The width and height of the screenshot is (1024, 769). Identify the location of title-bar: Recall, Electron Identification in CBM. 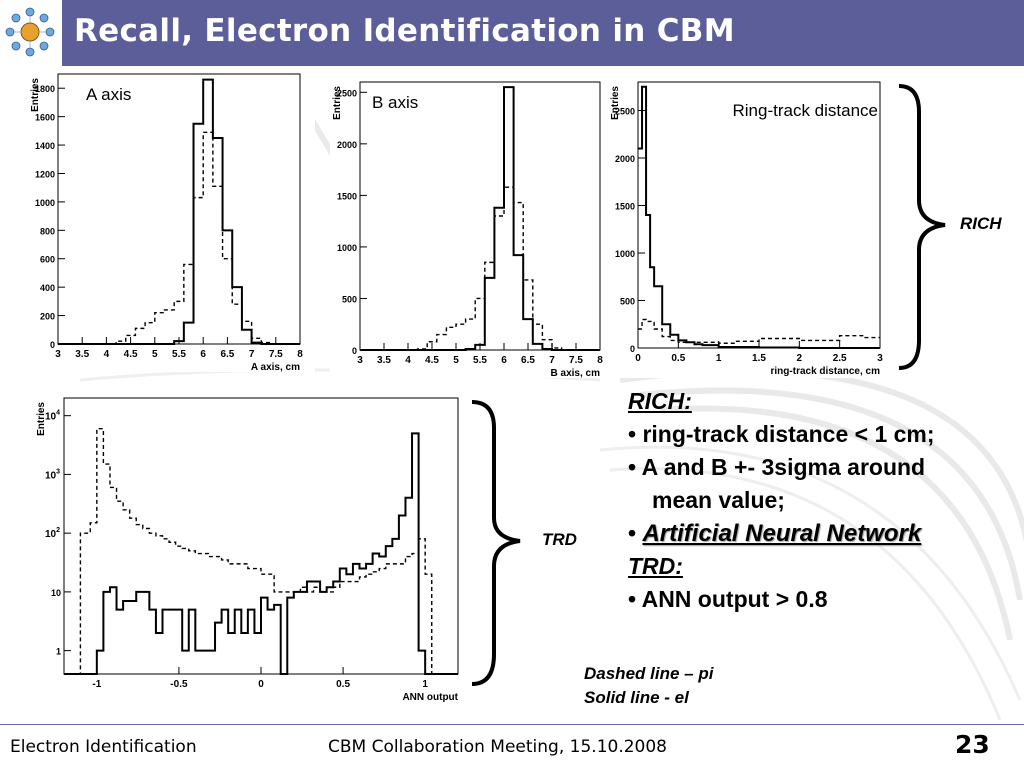
(512, 33).